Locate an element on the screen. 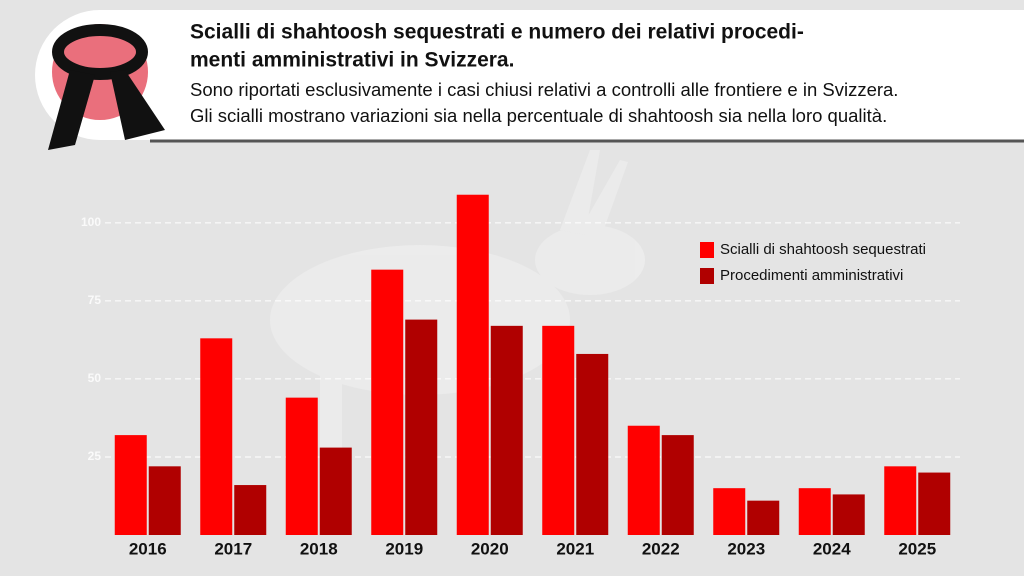 Image resolution: width=1024 pixels, height=576 pixels. x-tick-label: 2022 is located at coordinates (661, 548).